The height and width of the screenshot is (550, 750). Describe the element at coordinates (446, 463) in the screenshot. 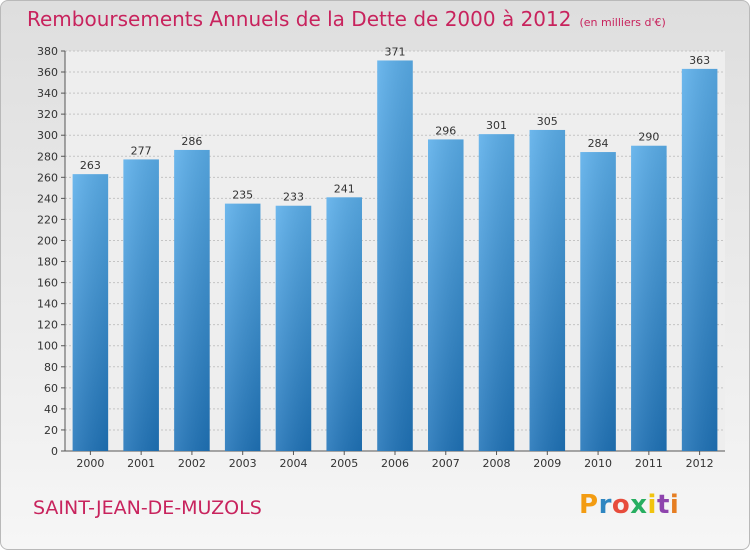

I see `x-tick-label: 2007` at that location.